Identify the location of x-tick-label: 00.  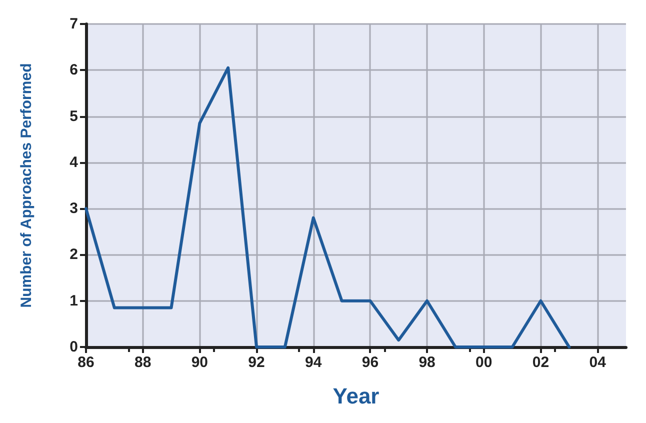
(484, 362).